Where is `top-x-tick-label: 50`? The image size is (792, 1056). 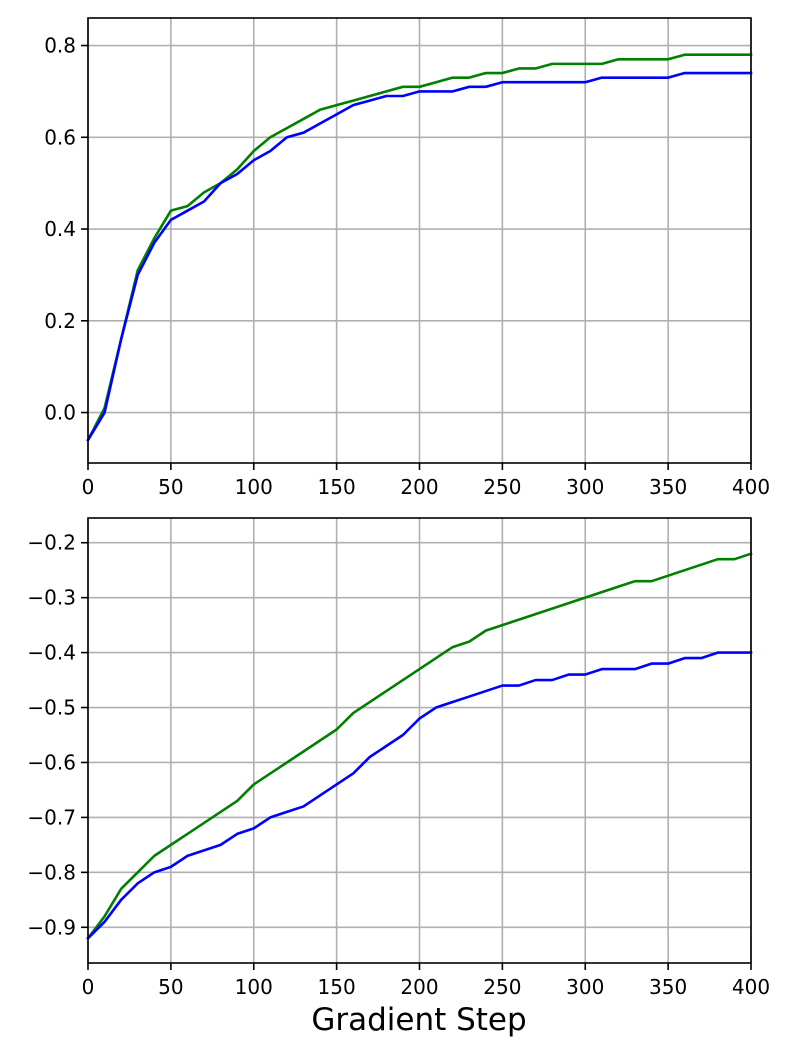 top-x-tick-label: 50 is located at coordinates (170, 487).